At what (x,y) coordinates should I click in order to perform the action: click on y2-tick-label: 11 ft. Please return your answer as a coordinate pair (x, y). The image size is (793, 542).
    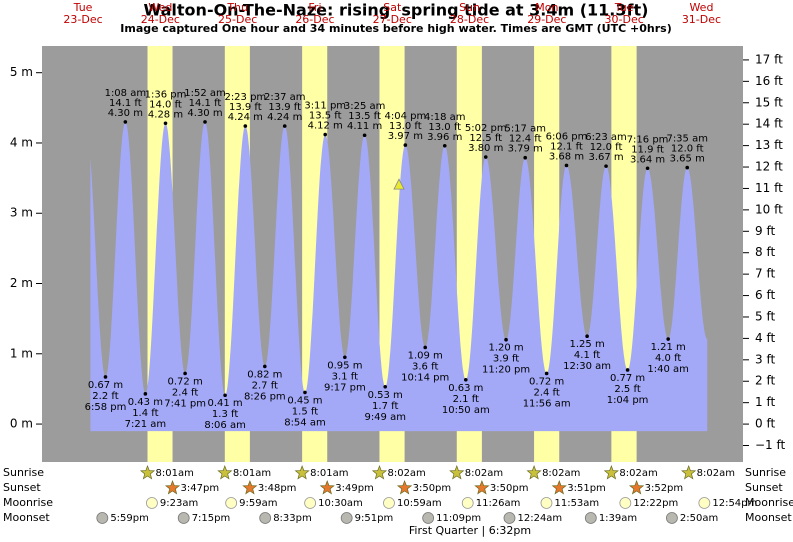
    Looking at the image, I should click on (769, 188).